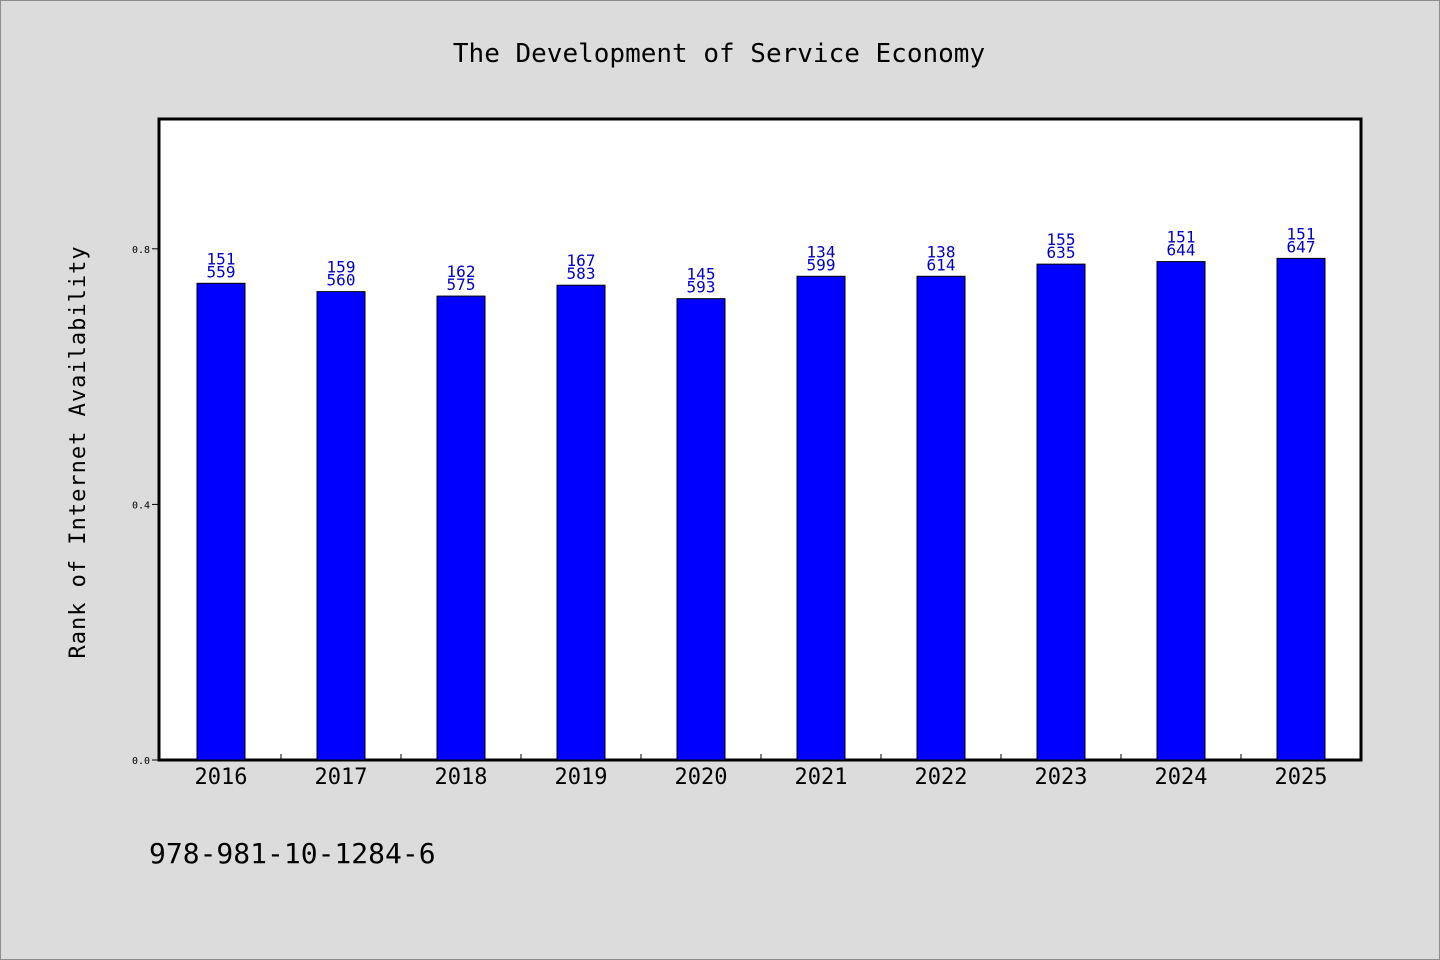  I want to click on data-label-bottom: 593, so click(701, 287).